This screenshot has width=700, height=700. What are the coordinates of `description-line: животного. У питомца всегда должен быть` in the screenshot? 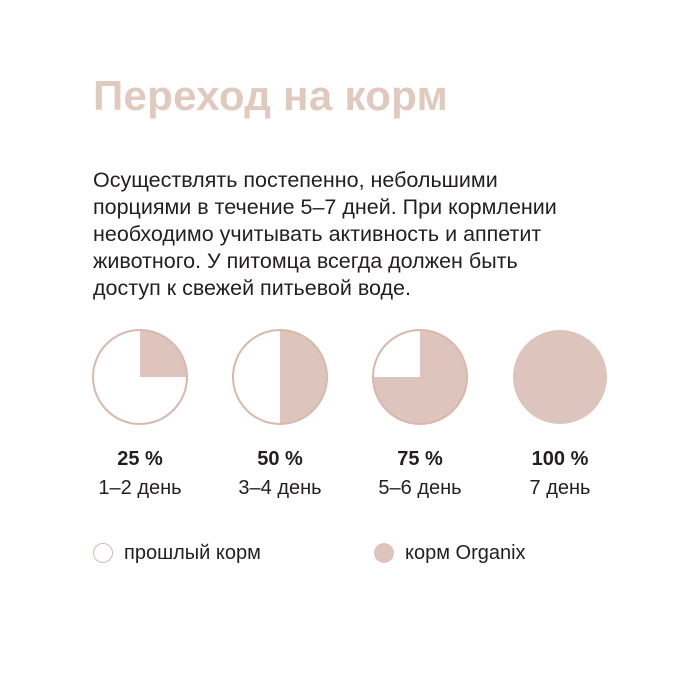 It's located at (305, 261).